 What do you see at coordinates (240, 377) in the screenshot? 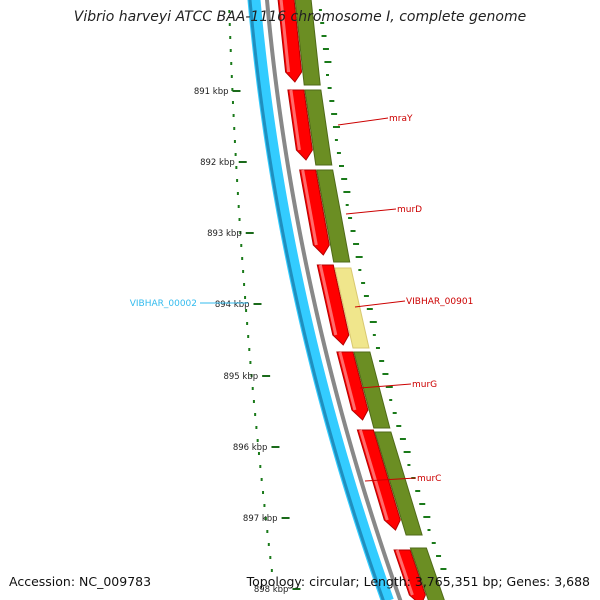
I see `scale-tick-label: 895 kbp` at bounding box center [240, 377].